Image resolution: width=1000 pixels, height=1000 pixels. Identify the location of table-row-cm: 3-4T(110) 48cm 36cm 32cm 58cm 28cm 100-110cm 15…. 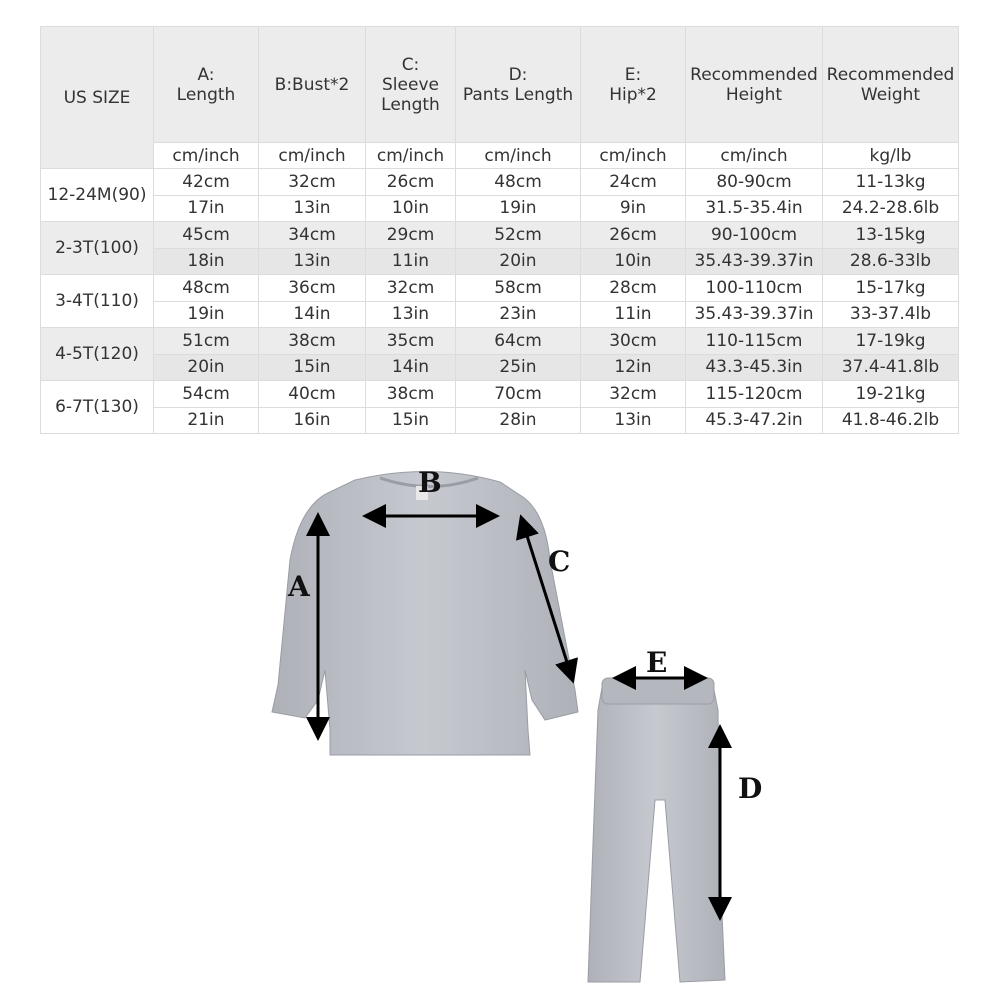
(499, 301).